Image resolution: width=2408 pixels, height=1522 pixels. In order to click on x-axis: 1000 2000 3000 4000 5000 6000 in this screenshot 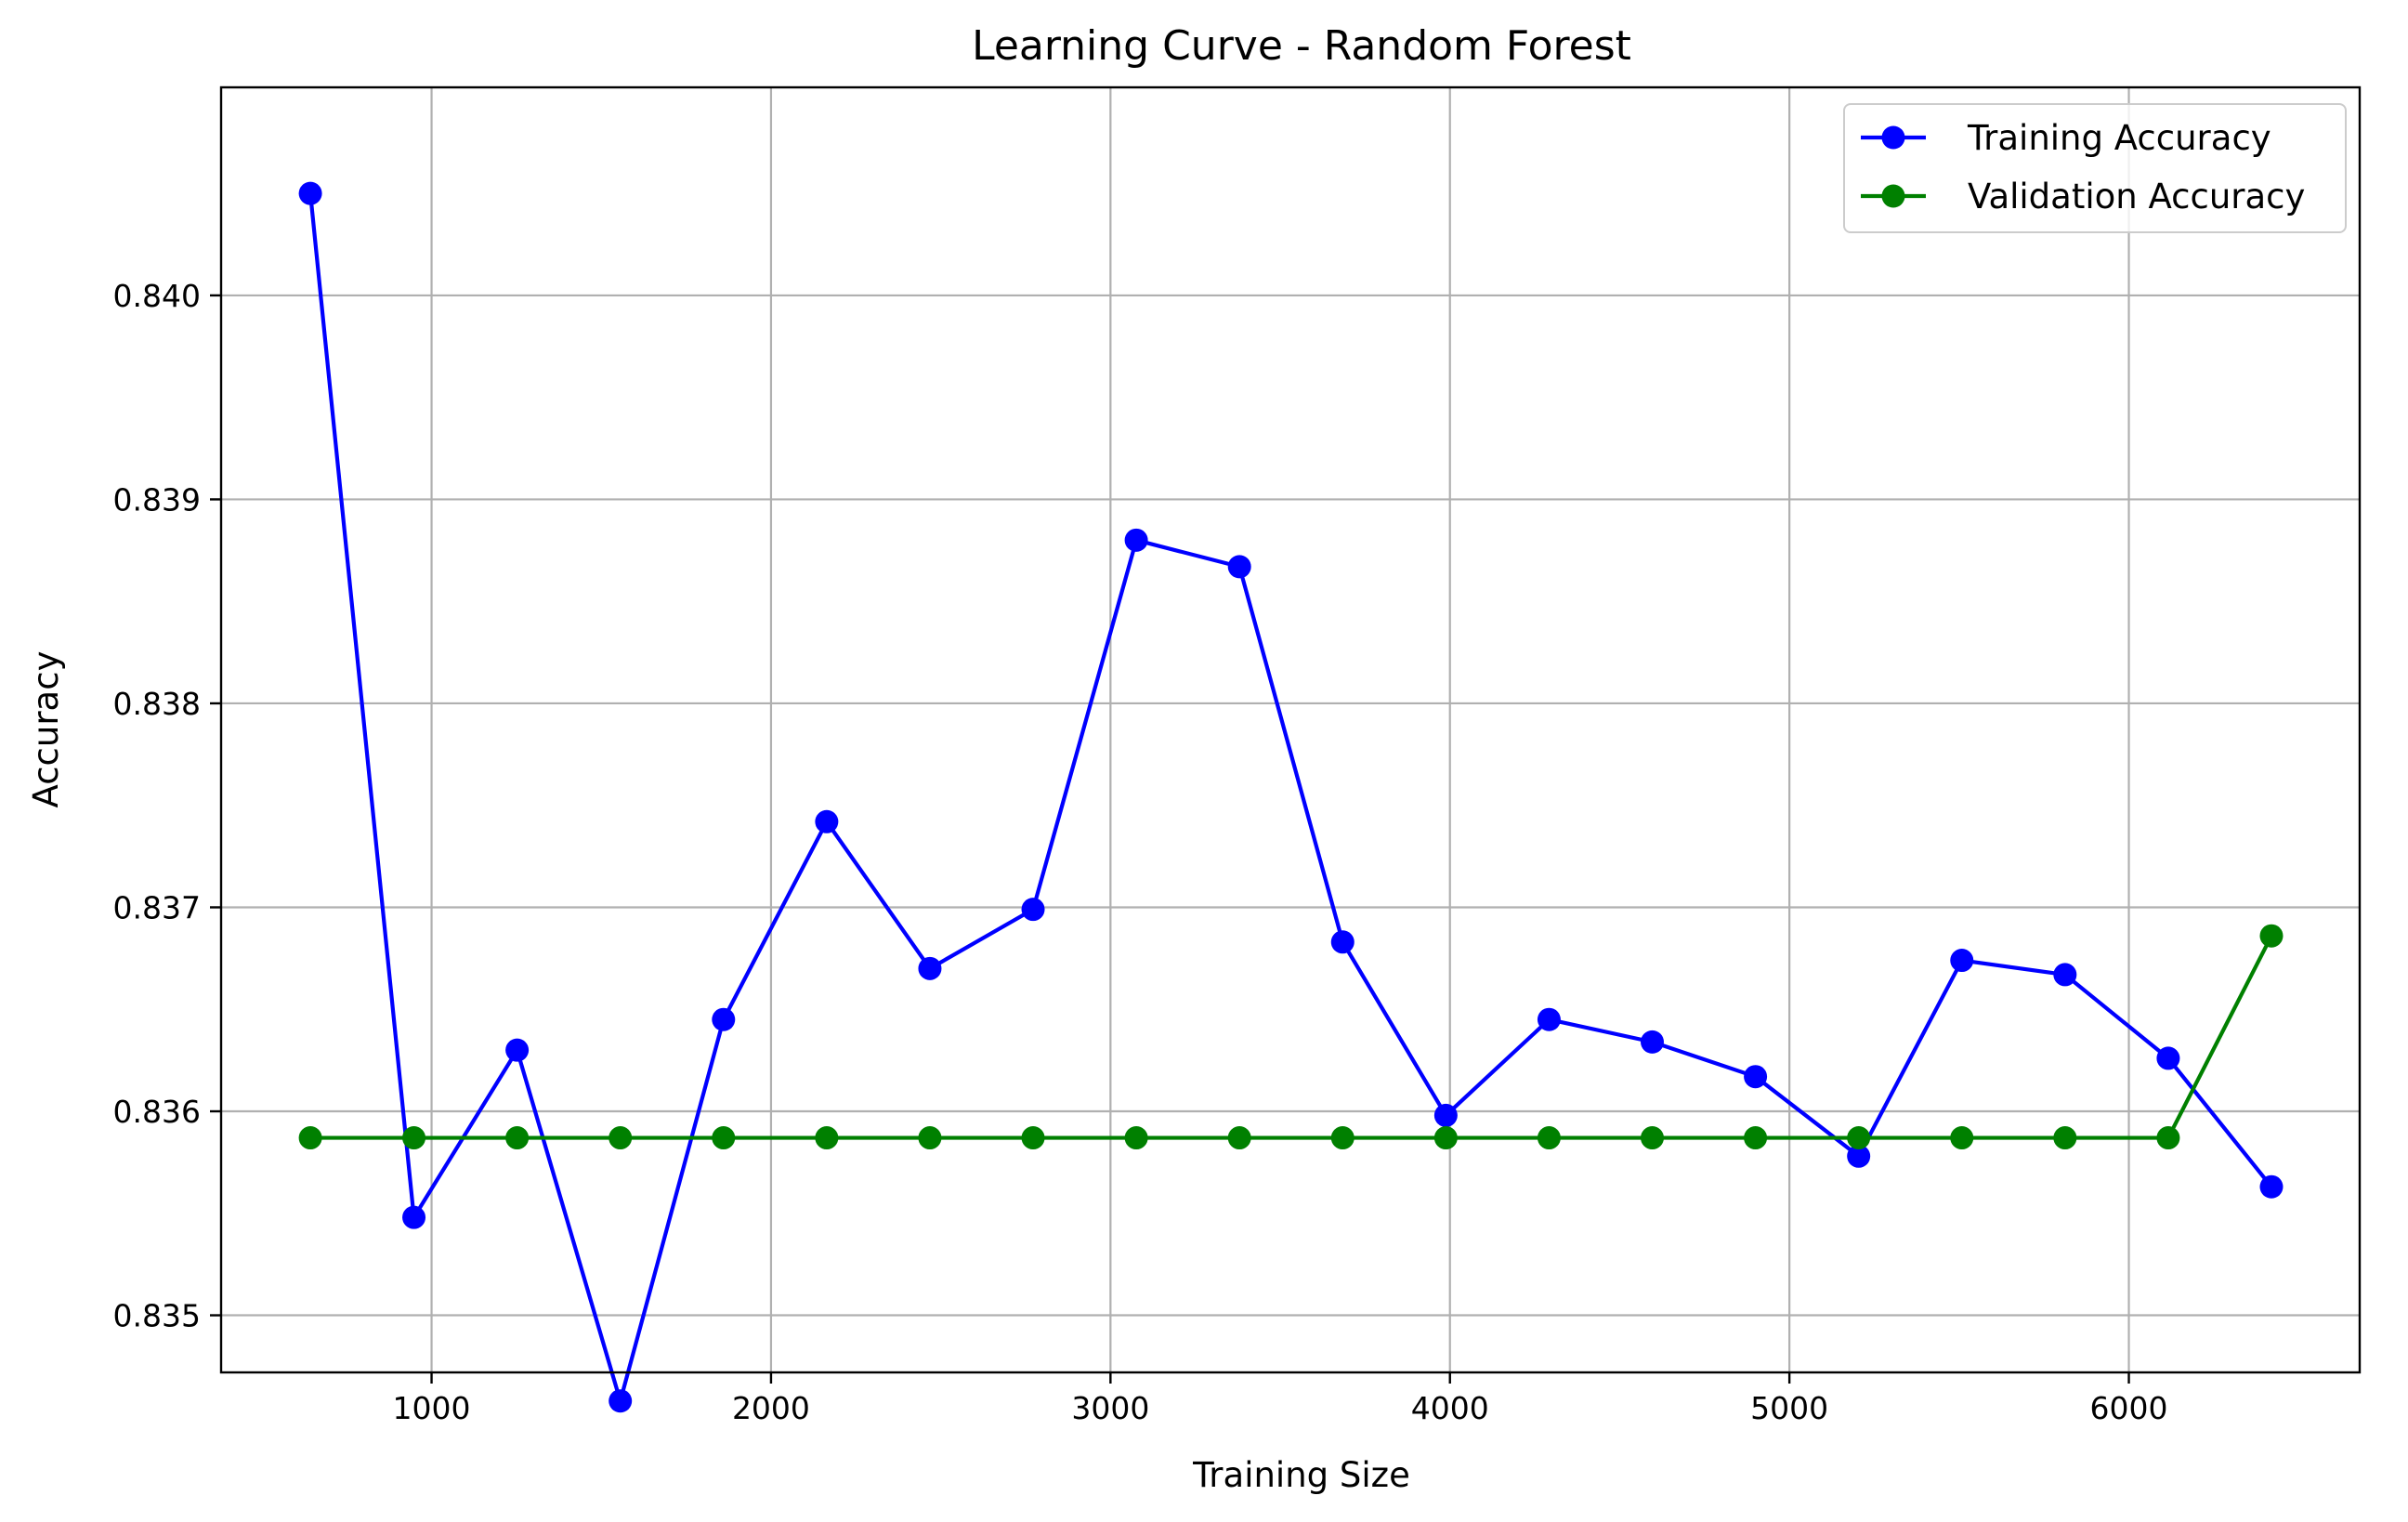, I will do `click(1280, 1399)`.